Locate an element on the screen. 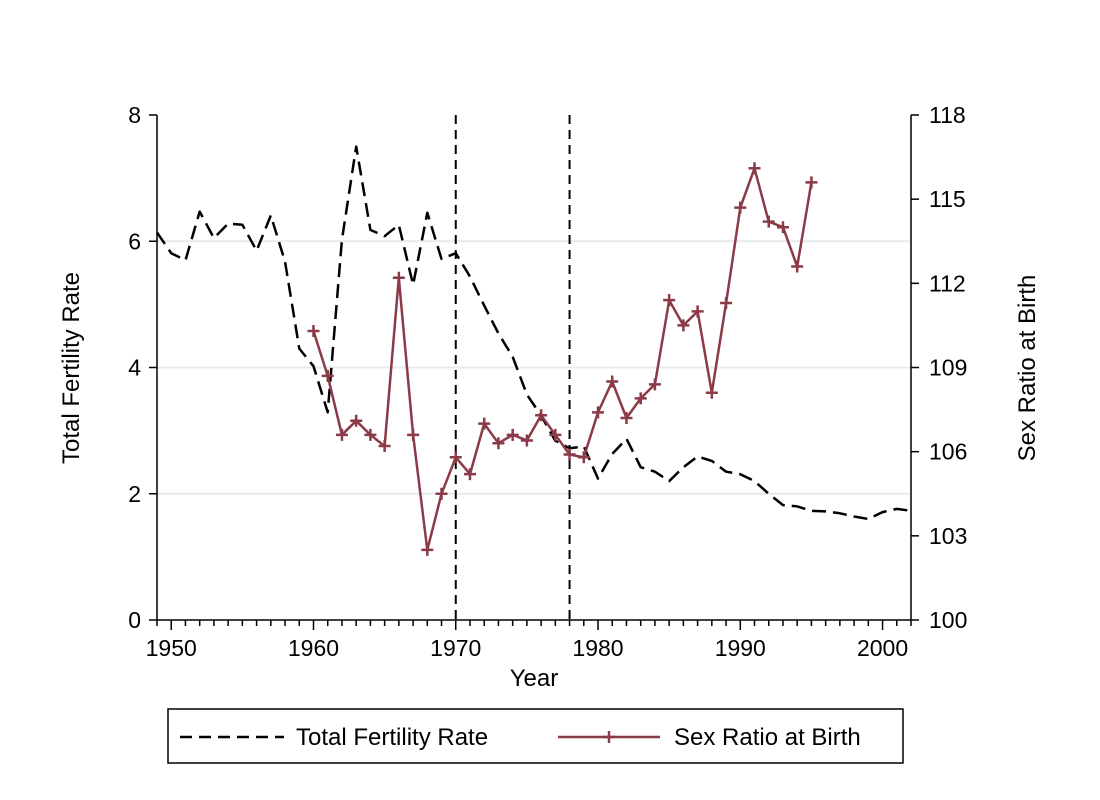 The image size is (1100, 800). srb-point-1985 is located at coordinates (669, 300).